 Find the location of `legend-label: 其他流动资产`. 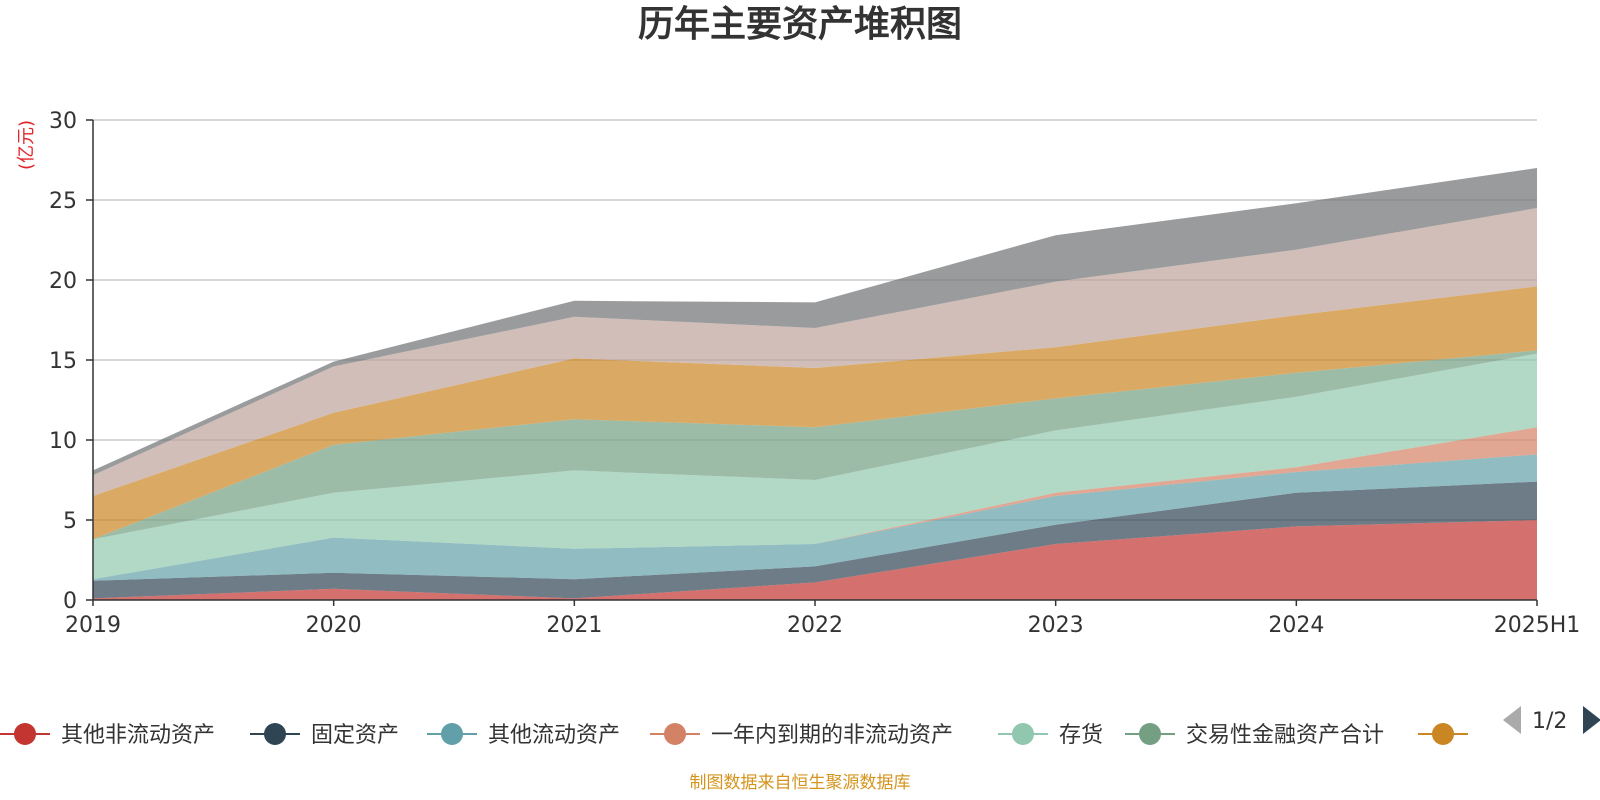

legend-label: 其他流动资产 is located at coordinates (554, 735).